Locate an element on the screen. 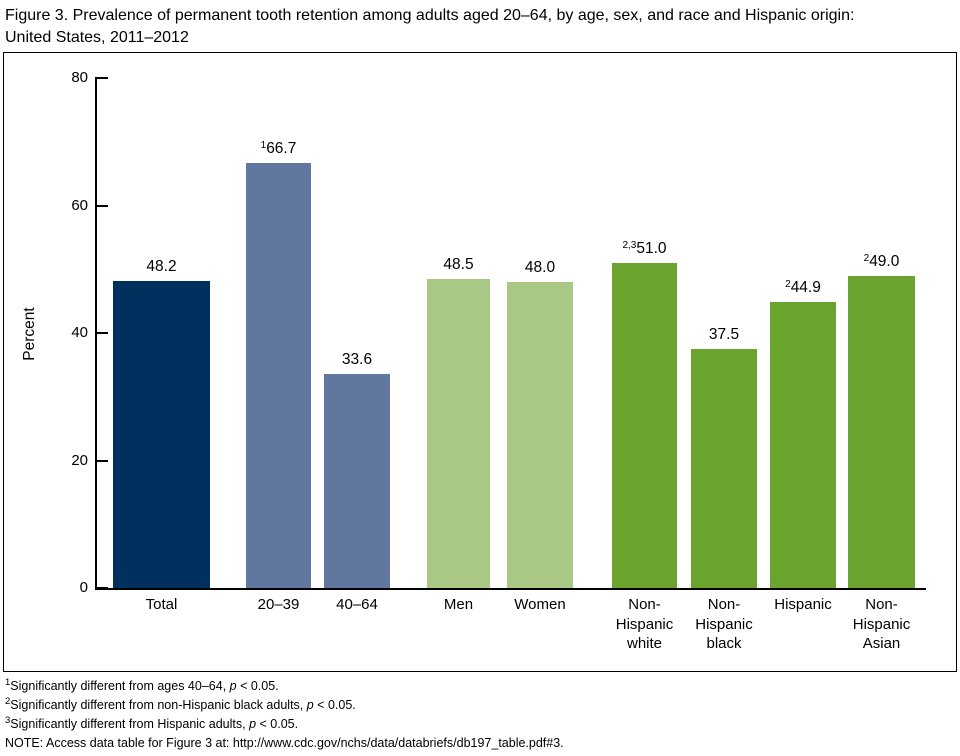 The height and width of the screenshot is (756, 960). figure-title-line2: United States, 2011–2012 is located at coordinates (97, 37).